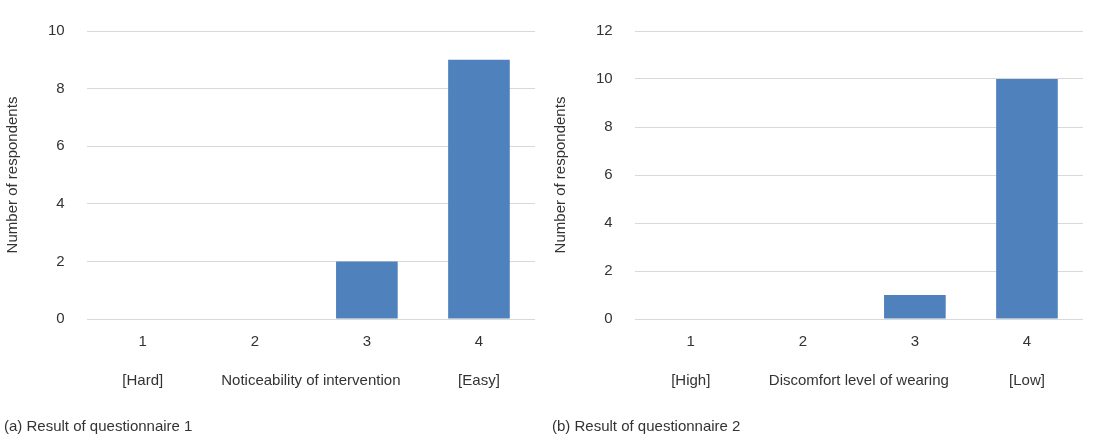  Describe the element at coordinates (479, 380) in the screenshot. I see `text: [Easy]` at that location.